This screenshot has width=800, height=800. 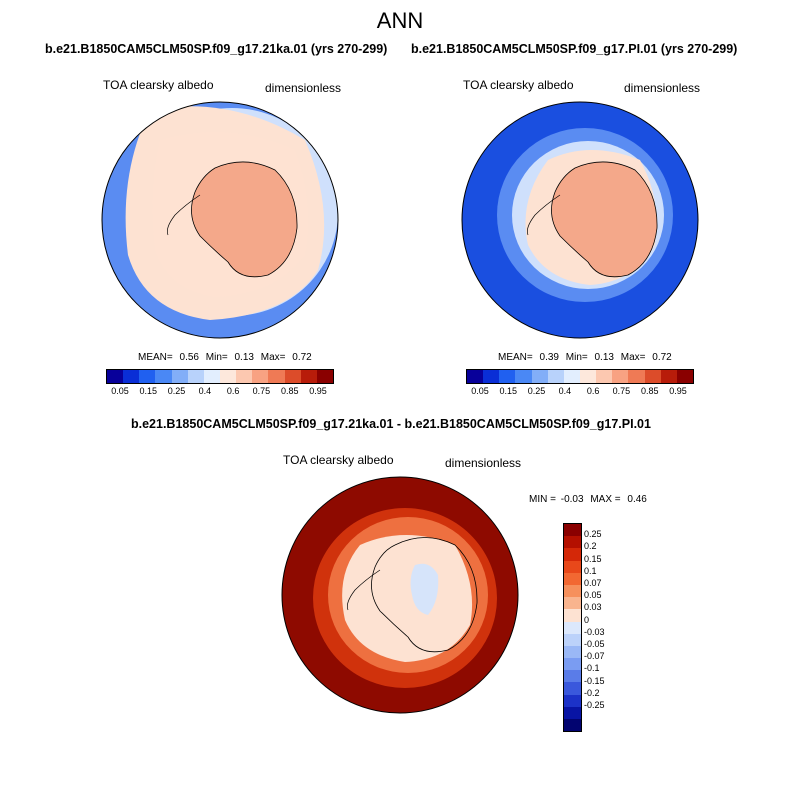 What do you see at coordinates (183, 215) in the screenshot?
I see `panel1-peninsula` at bounding box center [183, 215].